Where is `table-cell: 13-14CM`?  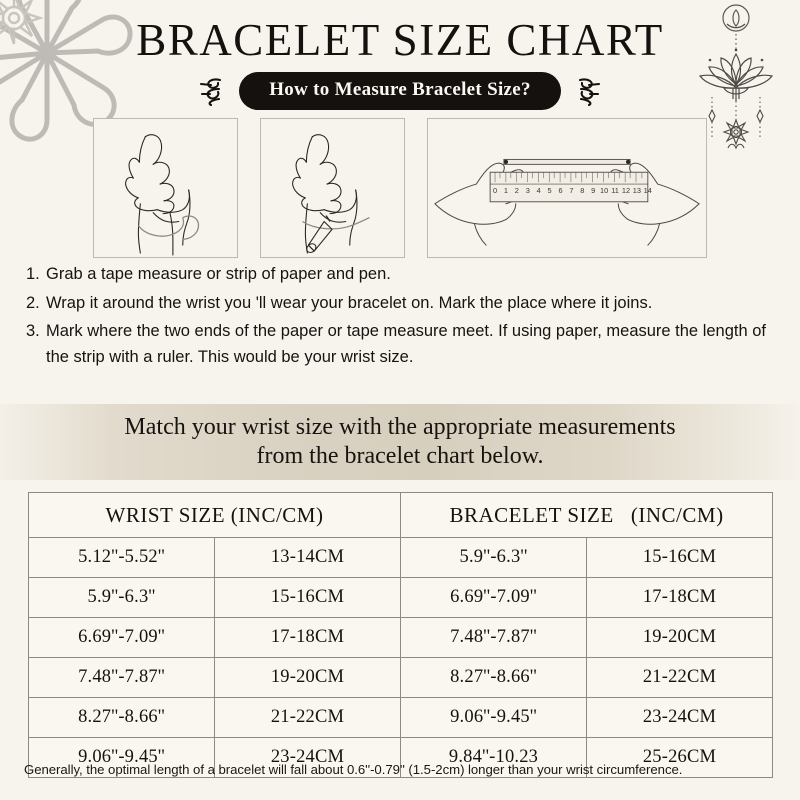
table-cell: 13-14CM is located at coordinates (307, 557).